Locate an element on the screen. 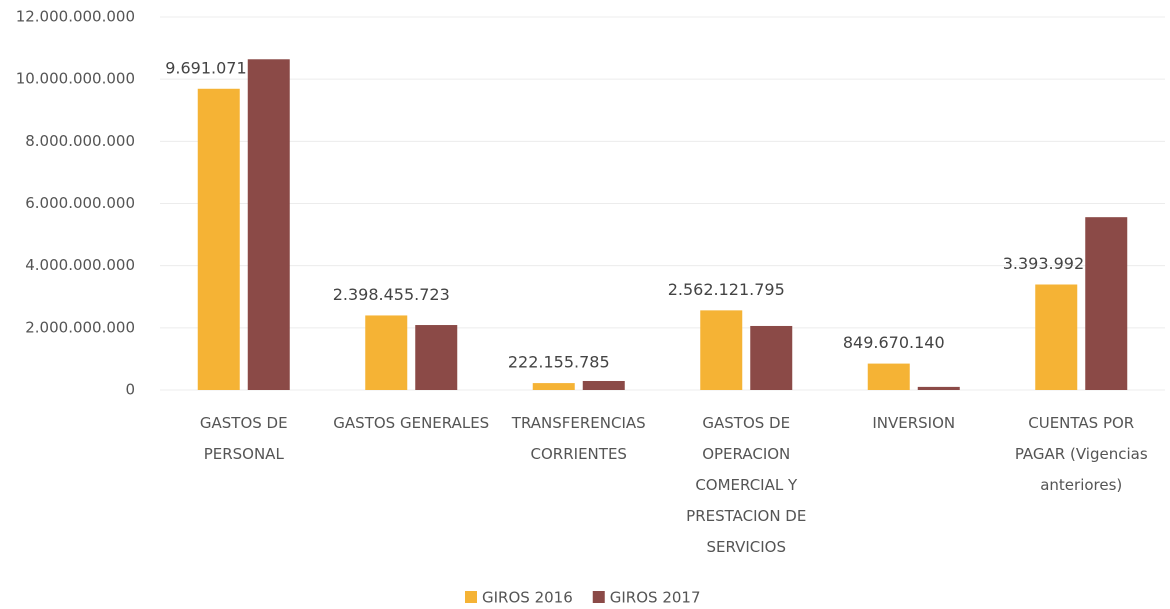 Image resolution: width=1170 pixels, height=609 pixels. x-tick-label: GASTOS DE PERSONAL is located at coordinates (243, 438).